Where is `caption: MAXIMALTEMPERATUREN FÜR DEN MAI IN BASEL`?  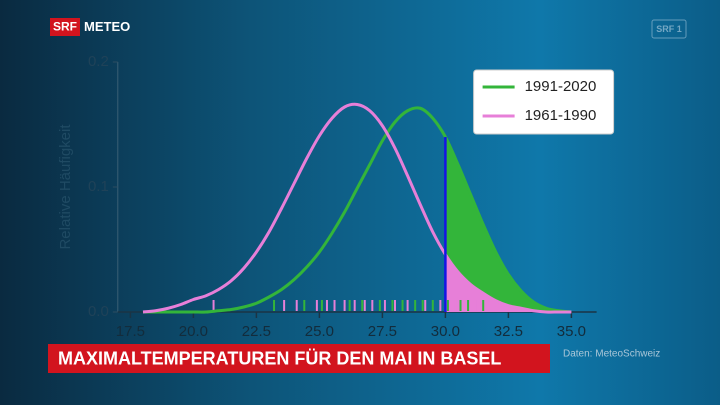 caption: MAXIMALTEMPERATUREN FÜR DEN MAI IN BASEL is located at coordinates (279, 358).